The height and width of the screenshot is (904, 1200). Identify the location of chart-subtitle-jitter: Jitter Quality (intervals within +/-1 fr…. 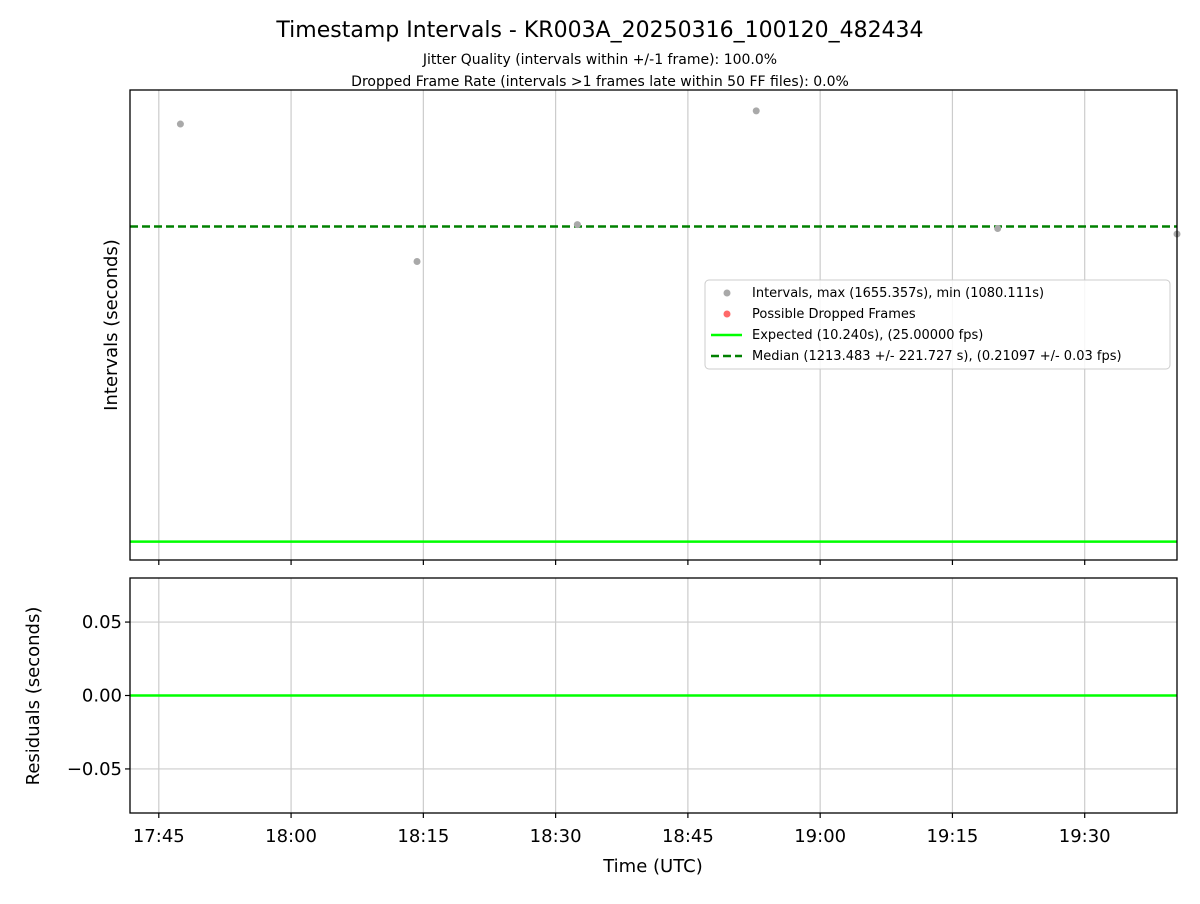
(599, 60).